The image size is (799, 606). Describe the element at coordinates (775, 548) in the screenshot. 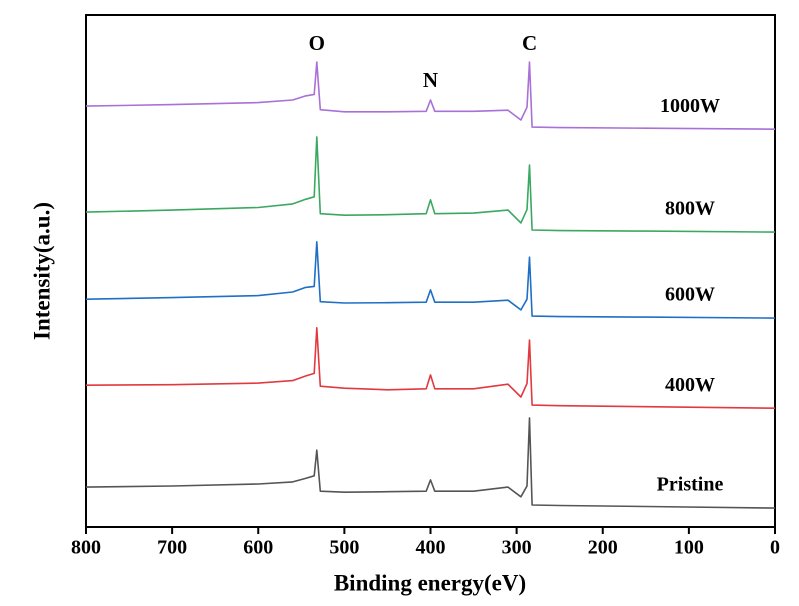

I see `x-tick-label: 0` at that location.